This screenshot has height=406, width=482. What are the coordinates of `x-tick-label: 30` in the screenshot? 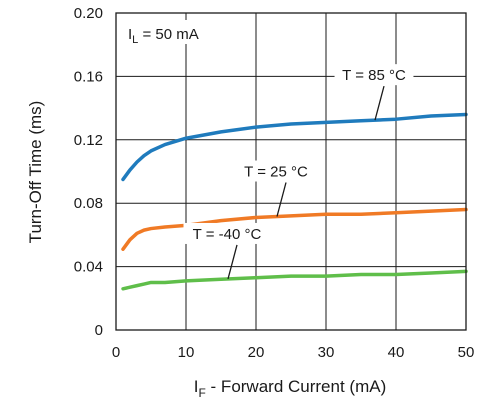 It's located at (326, 352).